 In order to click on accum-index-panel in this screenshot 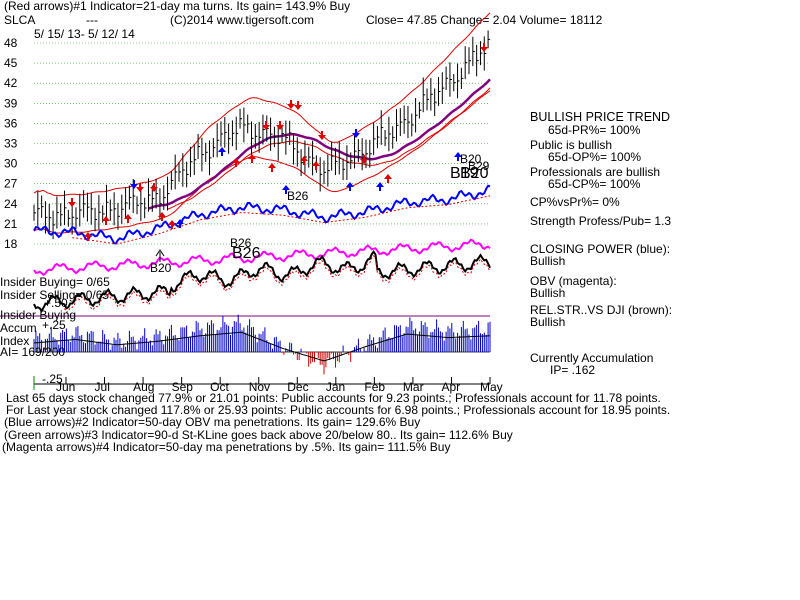, I will do `click(245, 352)`.